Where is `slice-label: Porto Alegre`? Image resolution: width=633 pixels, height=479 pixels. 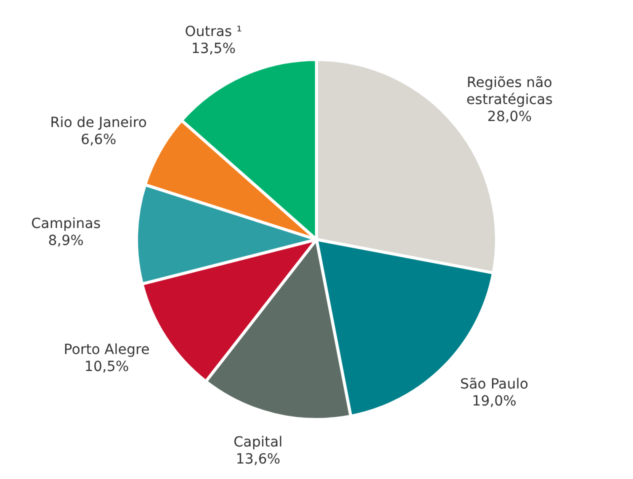 slice-label: Porto Alegre is located at coordinates (107, 350).